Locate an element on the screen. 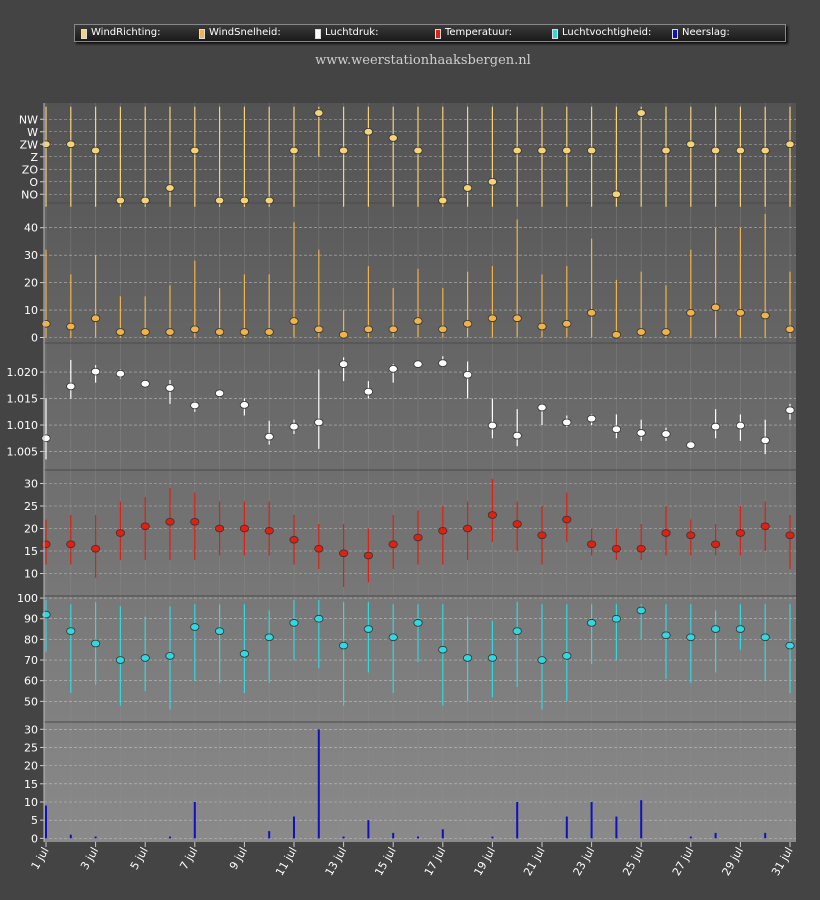 This screenshot has width=820, height=900. y-tick-label-neerslag: 25 is located at coordinates (31, 747).